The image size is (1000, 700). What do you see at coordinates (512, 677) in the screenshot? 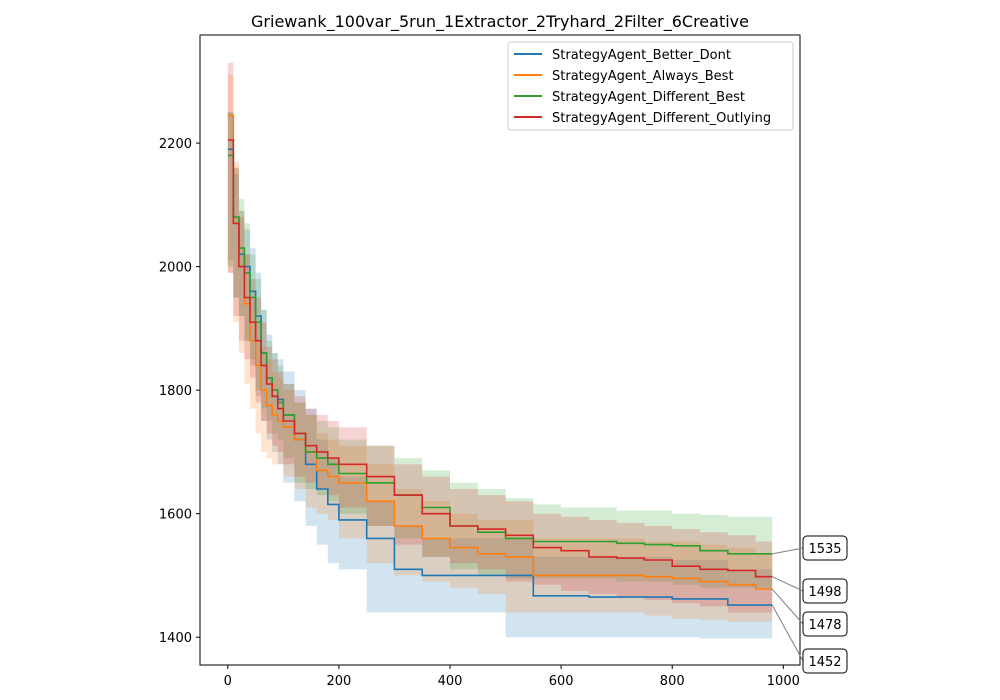
I see `x-axis: 0 200 400 600 800 1000` at bounding box center [512, 677].